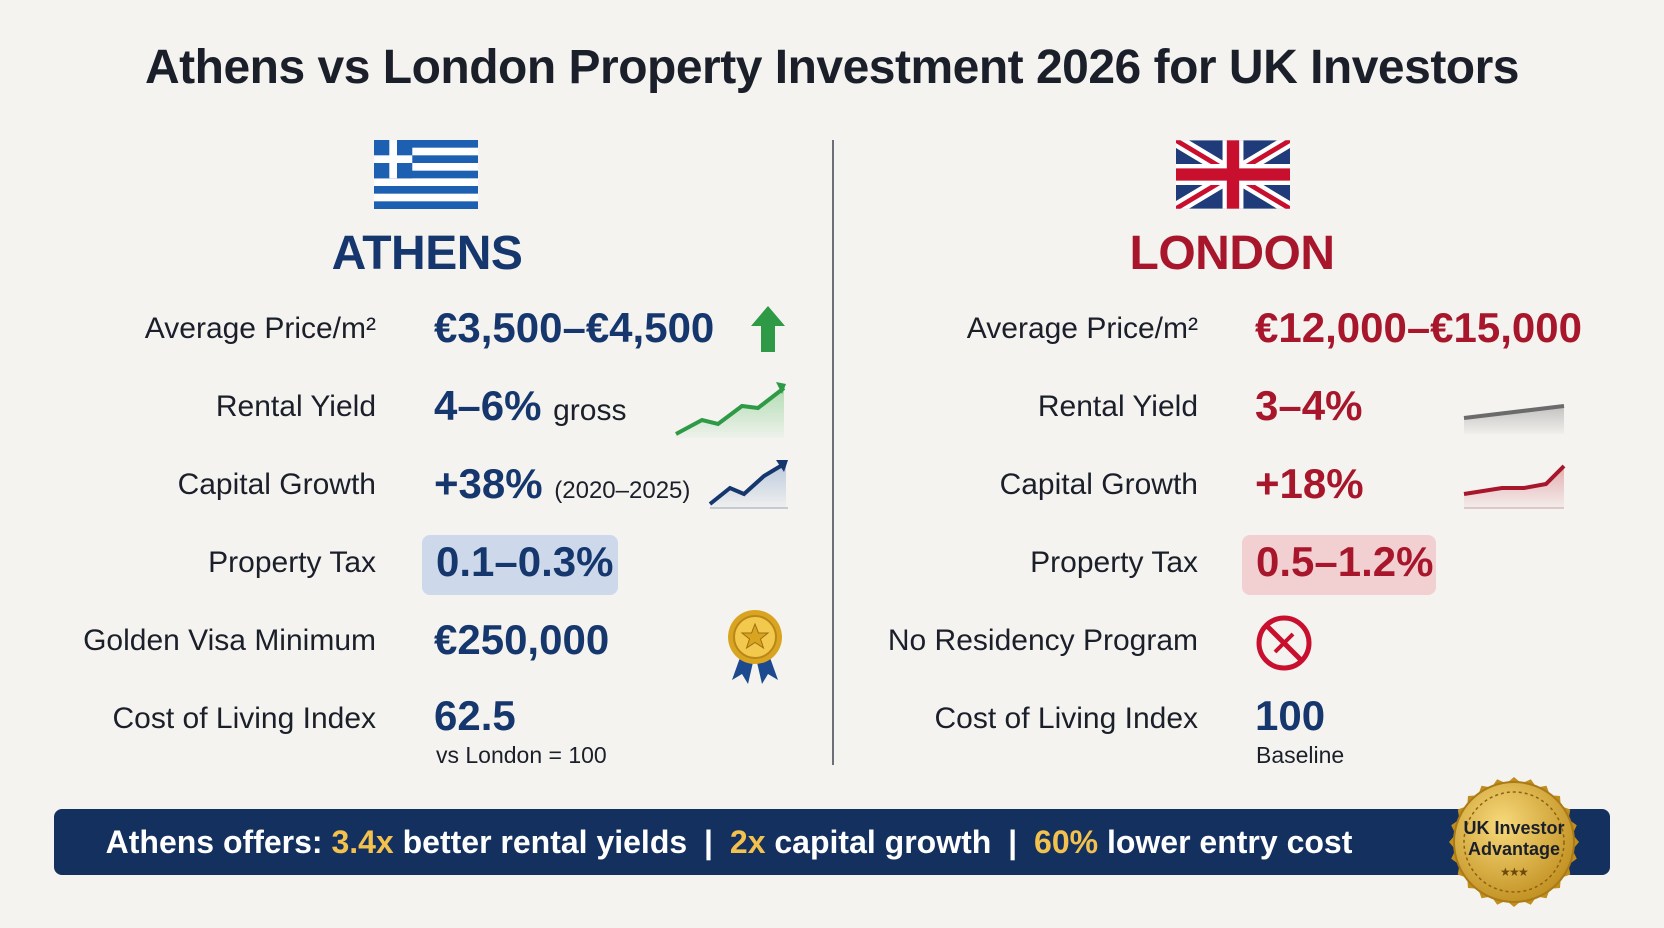 This screenshot has width=1664, height=928. I want to click on banner-highlight-2: 2x, so click(747, 842).